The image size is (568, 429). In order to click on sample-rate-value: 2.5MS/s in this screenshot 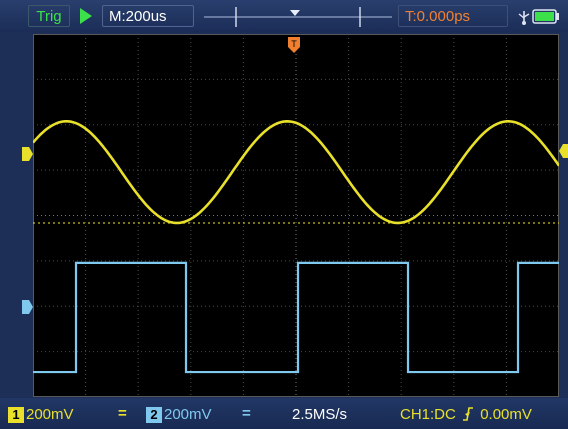, I will do `click(320, 414)`.